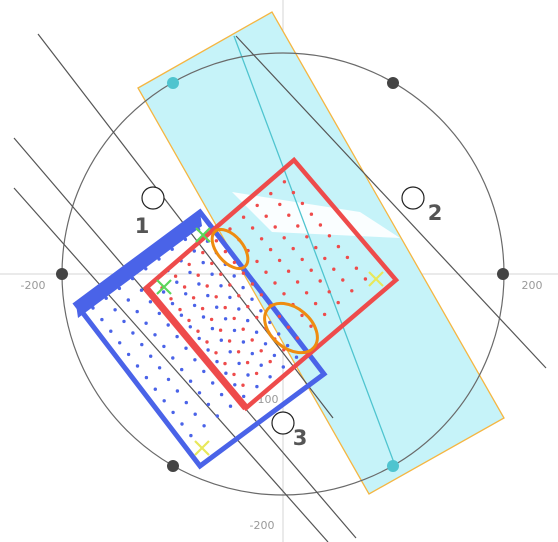  I want to click on x-tick-label: -200, so click(33, 285).